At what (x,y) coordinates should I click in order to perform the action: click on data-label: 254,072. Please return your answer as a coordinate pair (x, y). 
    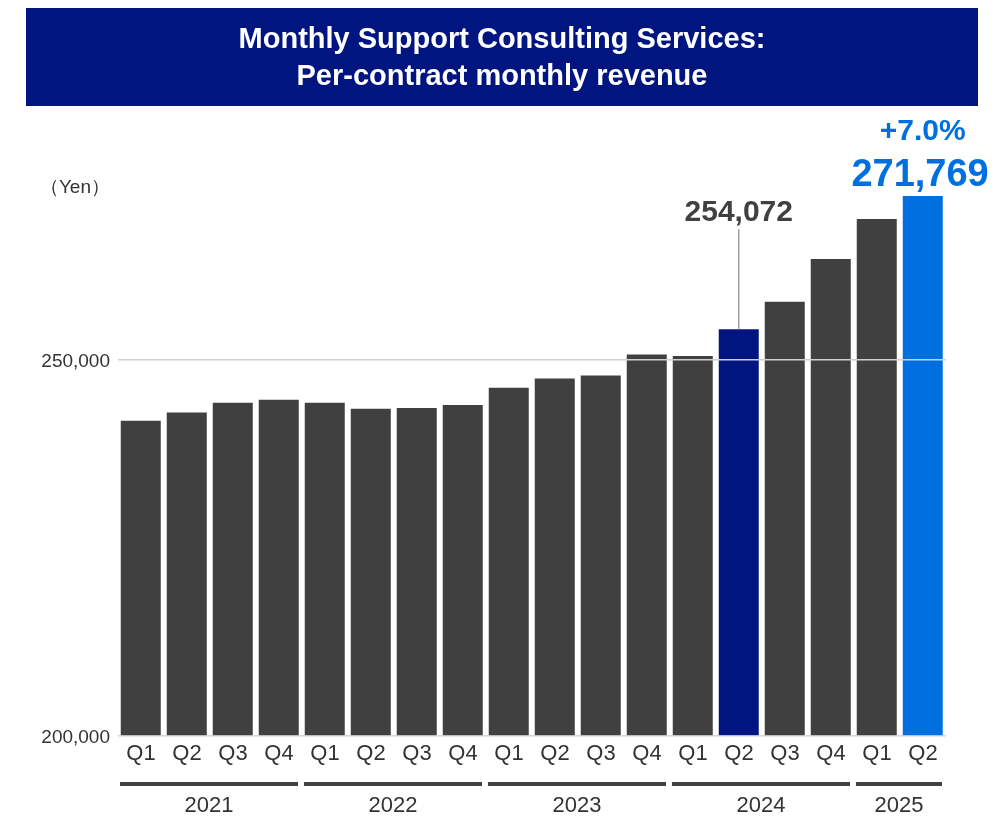
    Looking at the image, I should click on (738, 211).